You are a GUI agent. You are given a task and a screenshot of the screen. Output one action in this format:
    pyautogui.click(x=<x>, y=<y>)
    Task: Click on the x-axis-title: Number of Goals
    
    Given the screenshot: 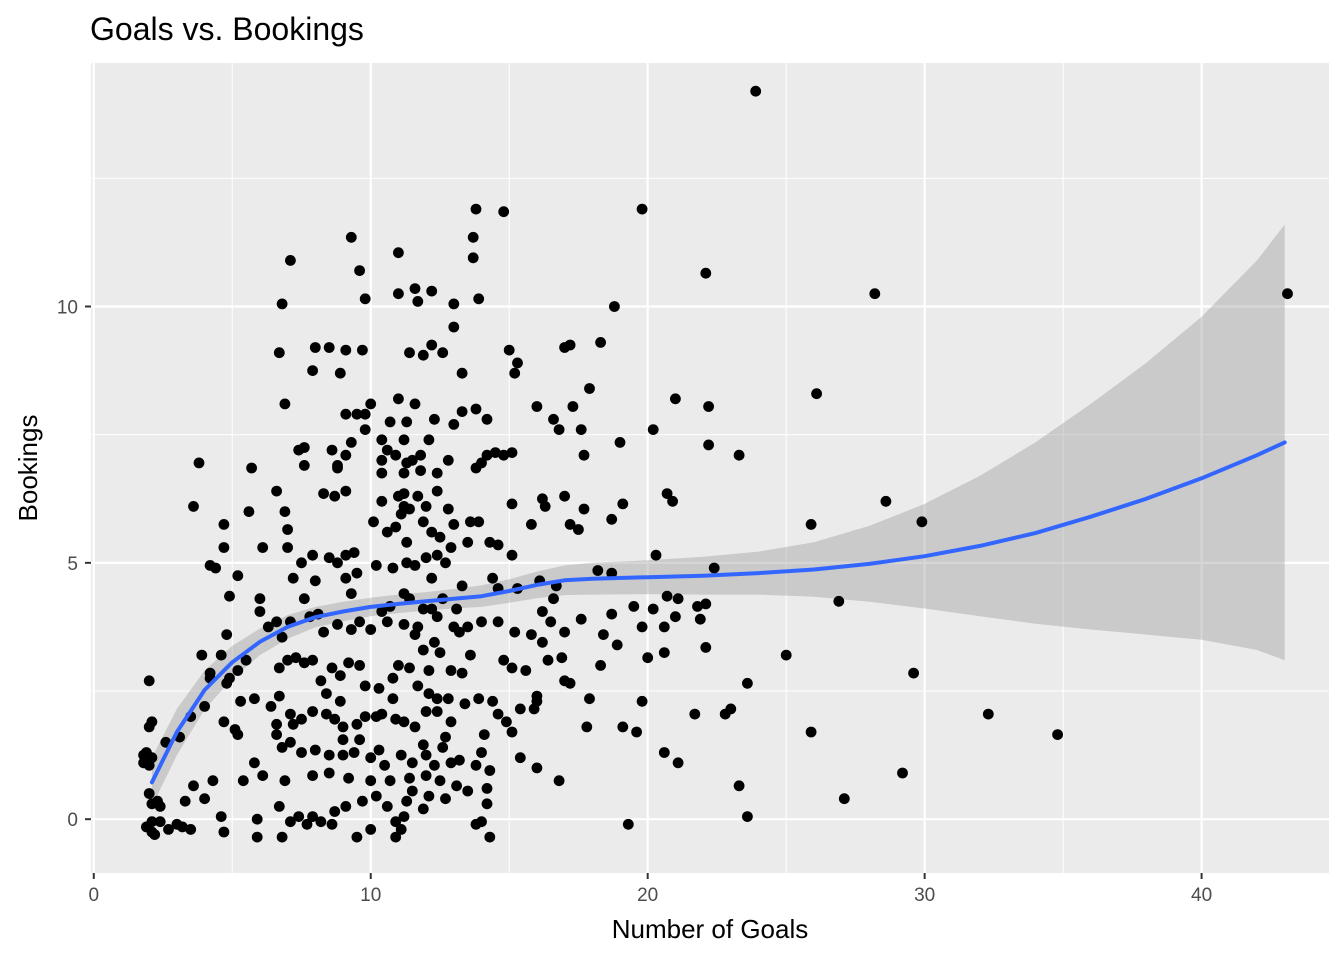 What is the action you would take?
    pyautogui.click(x=710, y=929)
    